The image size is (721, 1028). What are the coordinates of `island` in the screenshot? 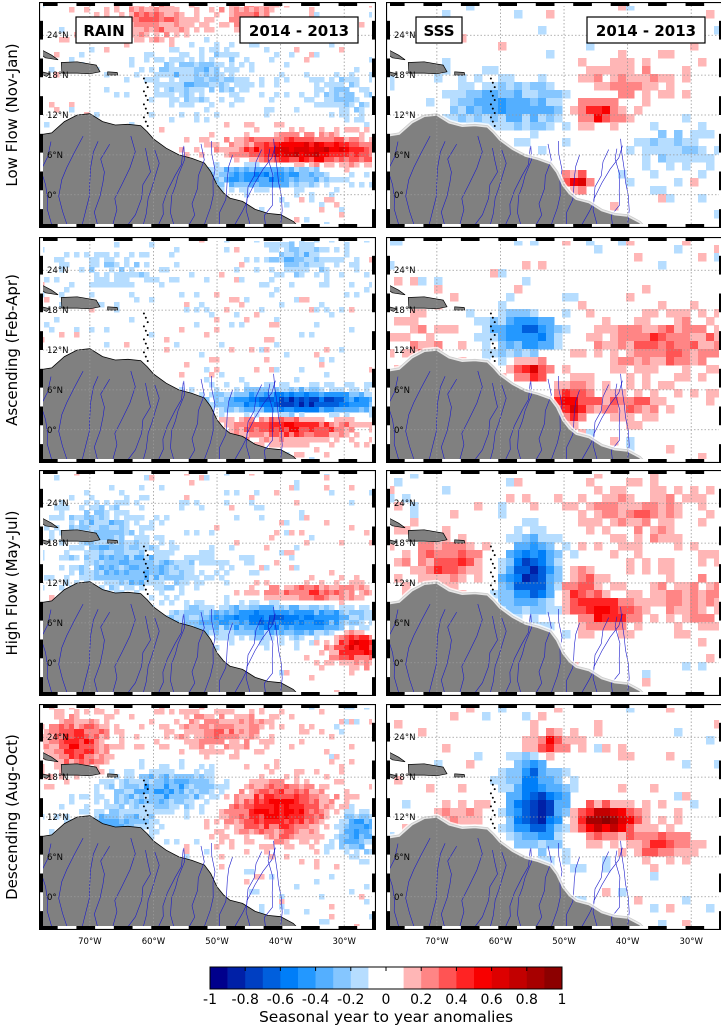 It's located at (80, 536).